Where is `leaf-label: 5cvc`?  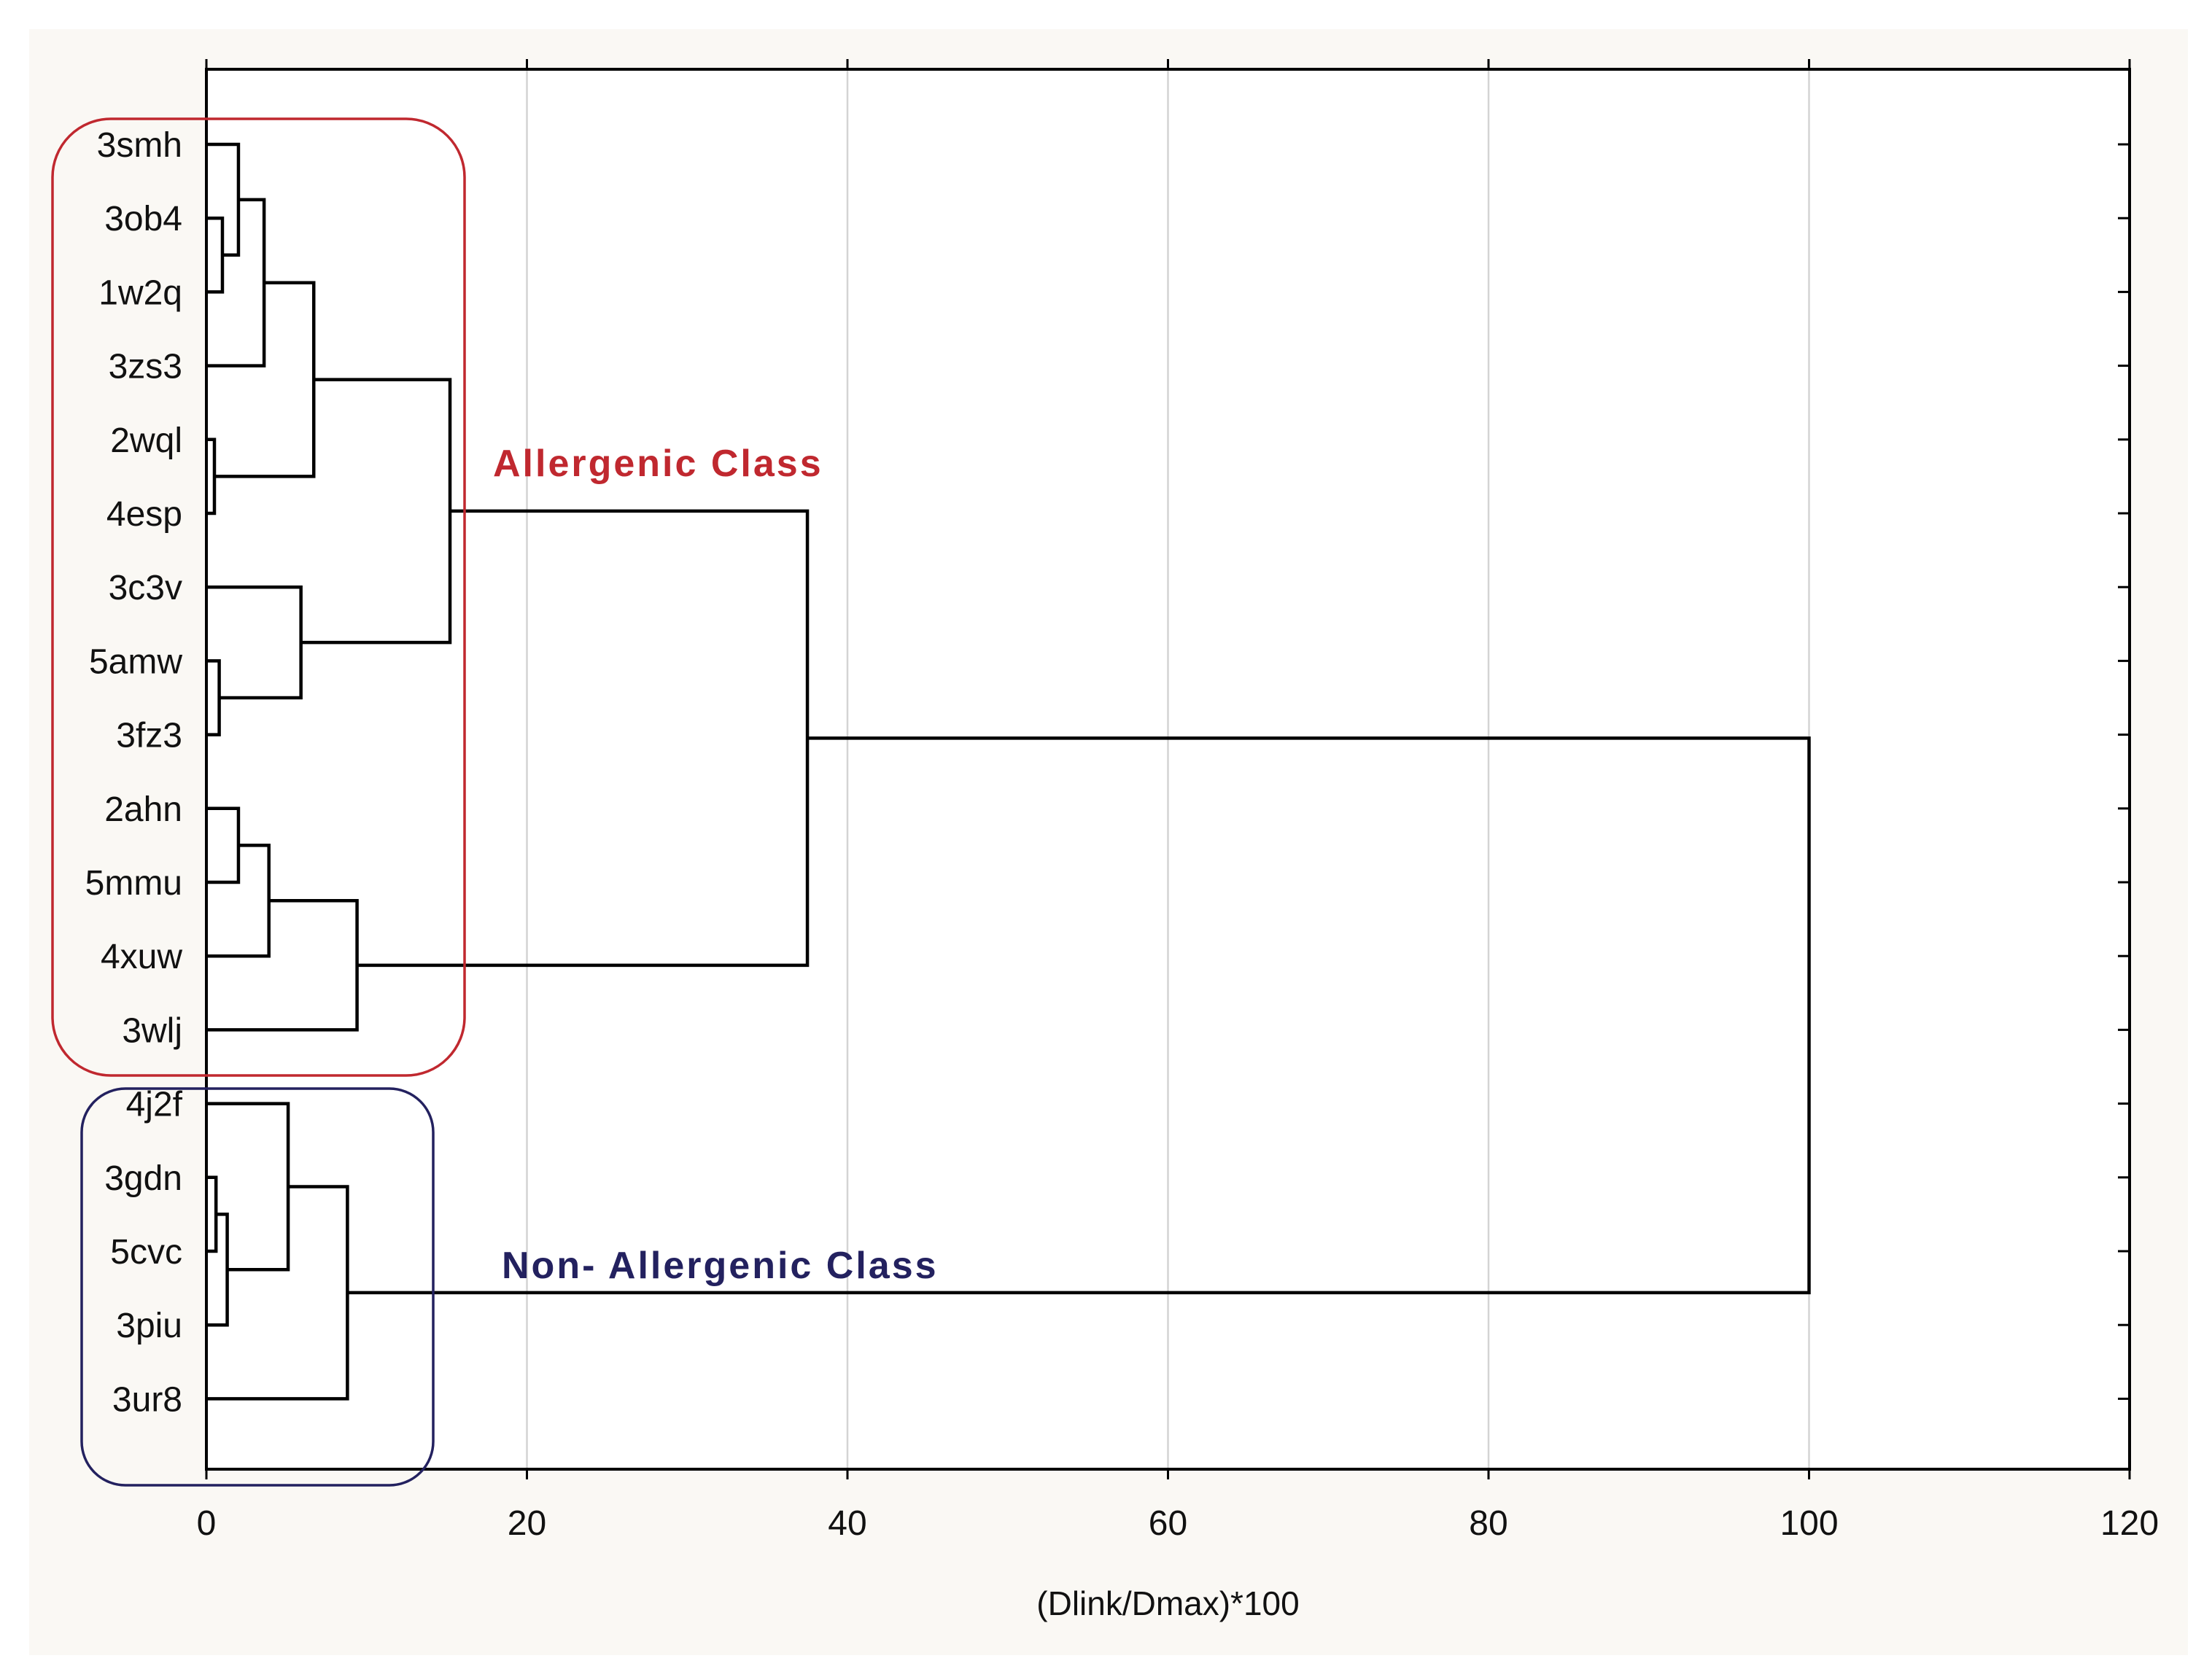
leaf-label: 5cvc is located at coordinates (146, 1252).